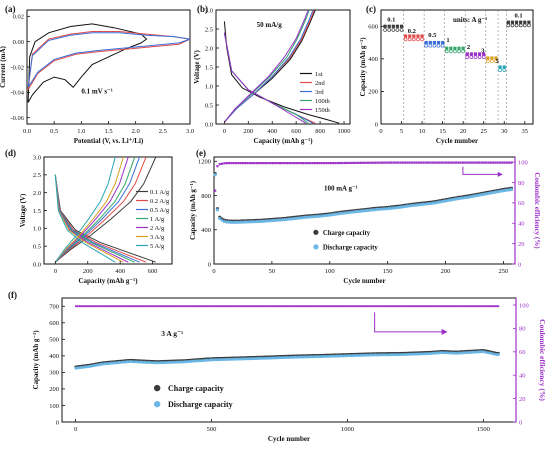 Image resolution: width=554 pixels, height=463 pixels. What do you see at coordinates (364, 281) in the screenshot?
I see `x-axis-label: Cycle number` at bounding box center [364, 281].